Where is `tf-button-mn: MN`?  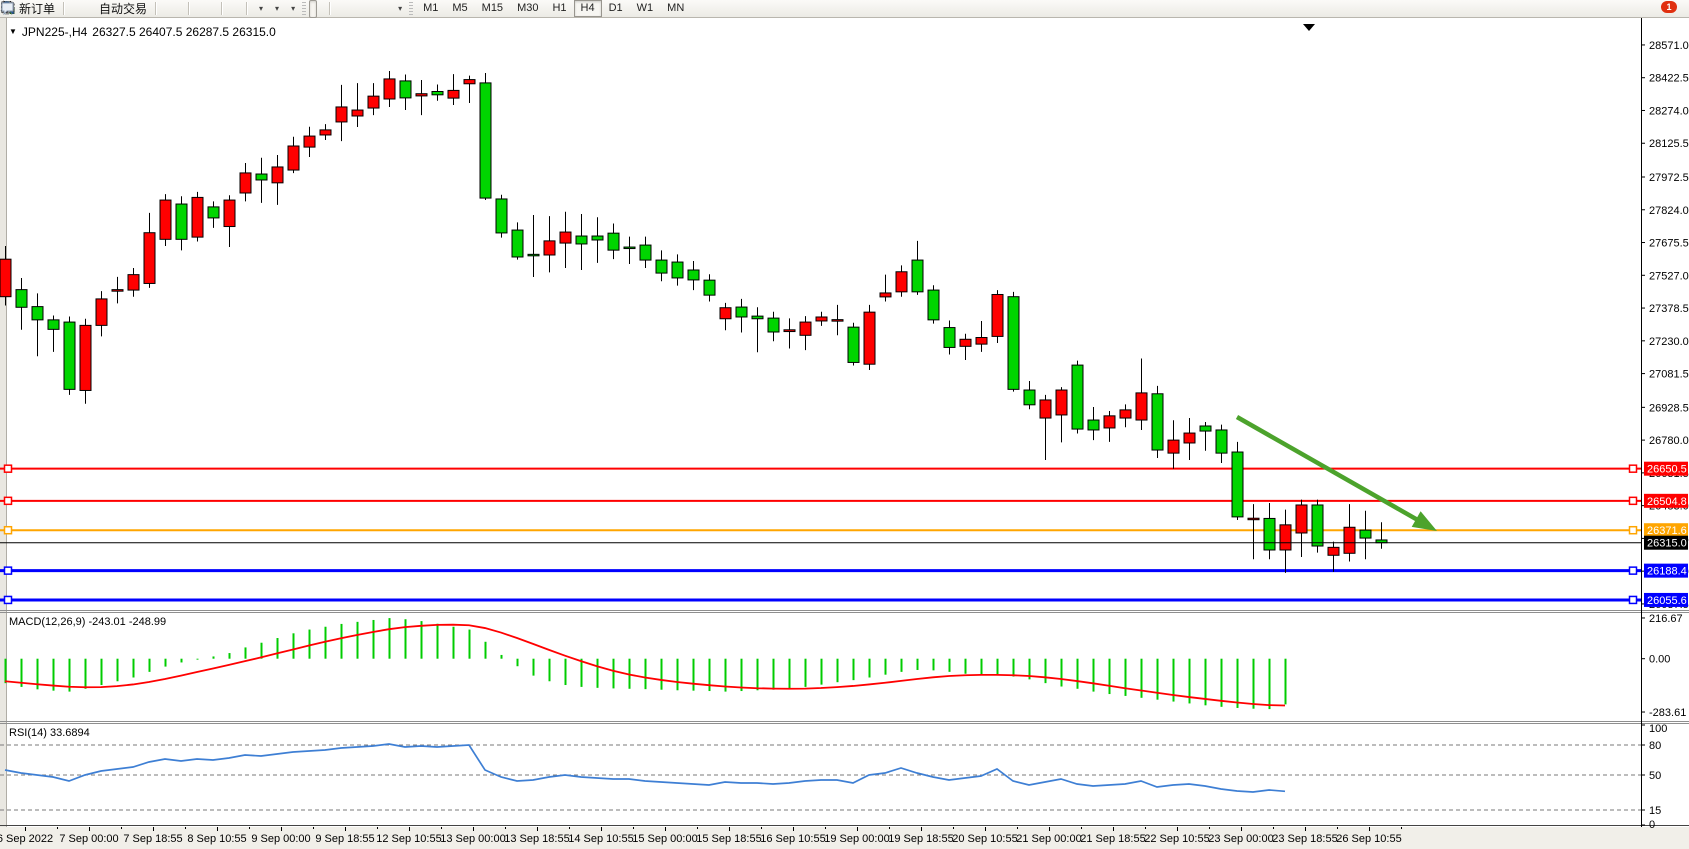 tf-button-mn: MN is located at coordinates (676, 8).